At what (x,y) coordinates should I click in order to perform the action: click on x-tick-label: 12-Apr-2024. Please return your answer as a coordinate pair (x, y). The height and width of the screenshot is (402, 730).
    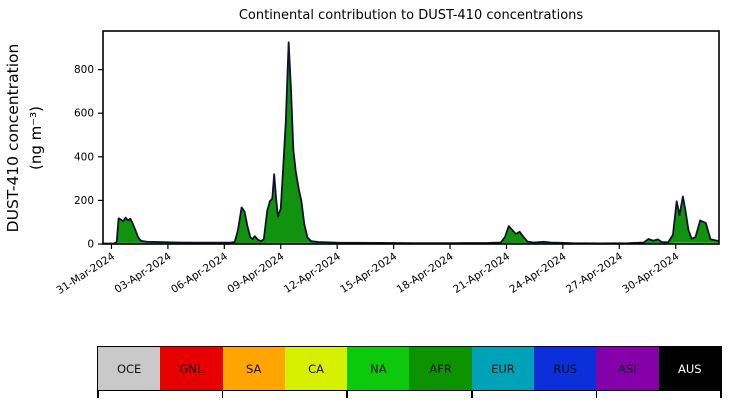
    Looking at the image, I should click on (312, 273).